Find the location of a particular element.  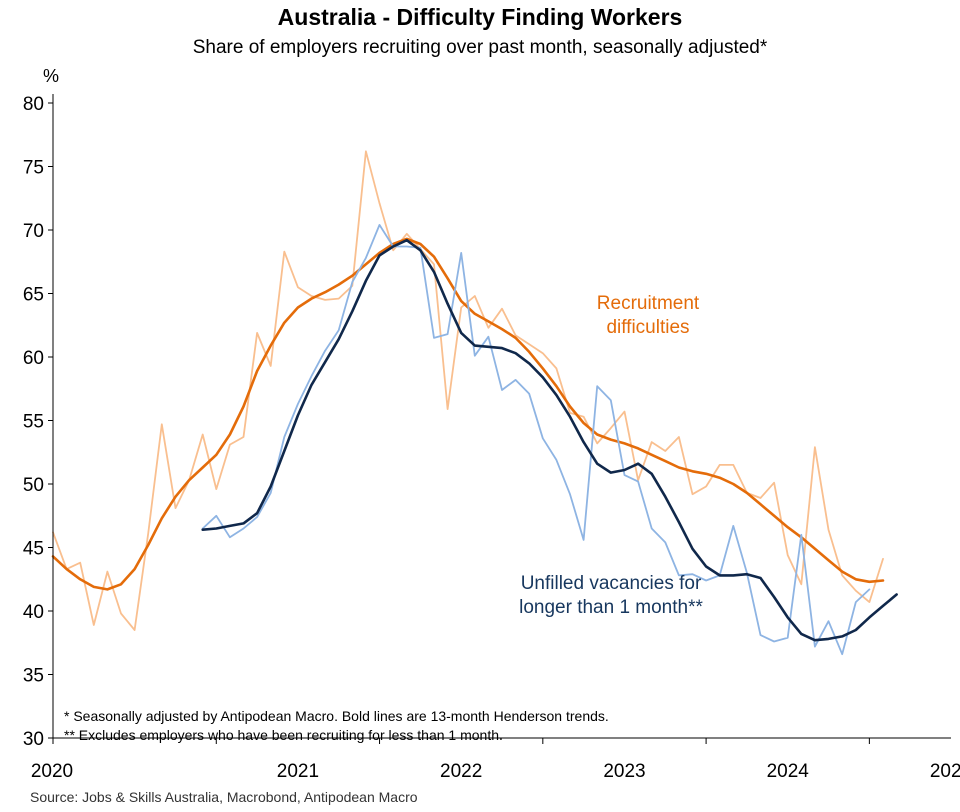

x-tick-label: 2021 is located at coordinates (298, 771).